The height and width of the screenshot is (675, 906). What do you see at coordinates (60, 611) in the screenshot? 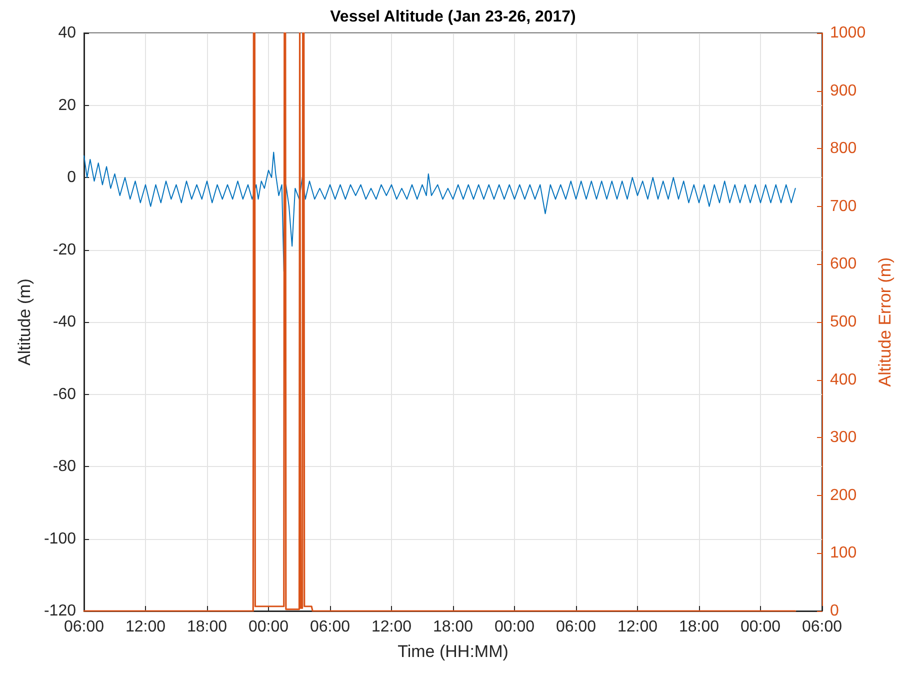
I see `y-tick-label: -120` at bounding box center [60, 611].